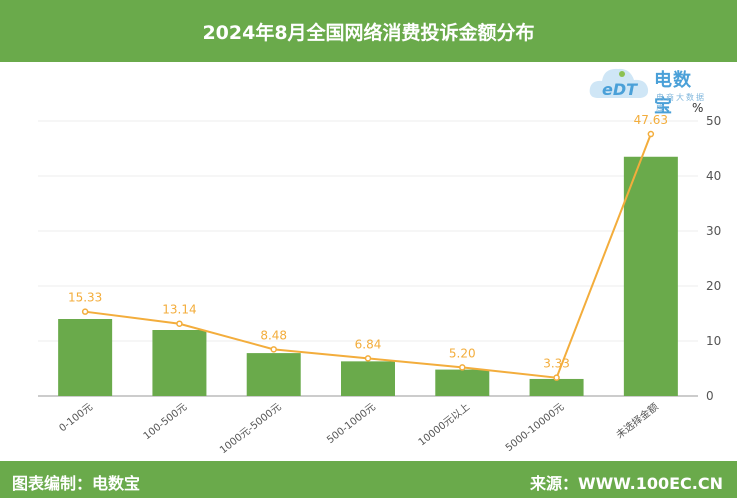 The width and height of the screenshot is (737, 498). What do you see at coordinates (179, 310) in the screenshot?
I see `data-label: 13.14` at bounding box center [179, 310].